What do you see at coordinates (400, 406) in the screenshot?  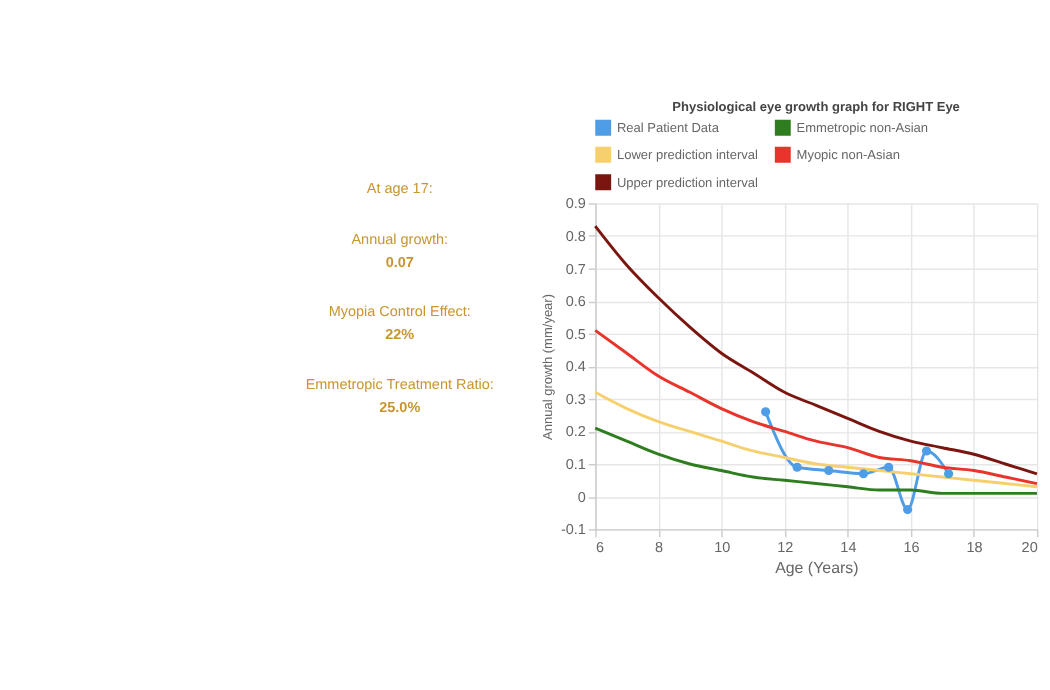 I see `text: 25.0%` at bounding box center [400, 406].